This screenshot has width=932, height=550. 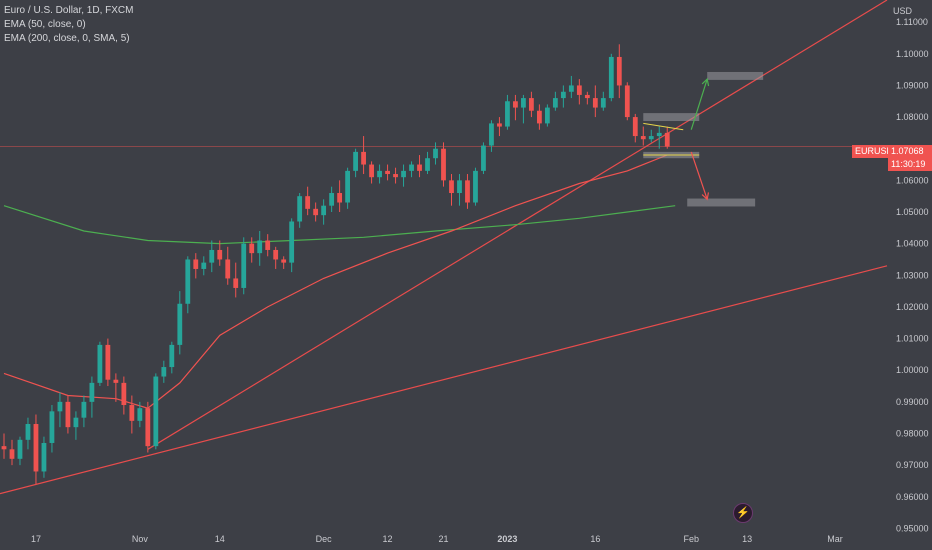 What do you see at coordinates (912, 370) in the screenshot?
I see `y-tick-label: 1.00000` at bounding box center [912, 370].